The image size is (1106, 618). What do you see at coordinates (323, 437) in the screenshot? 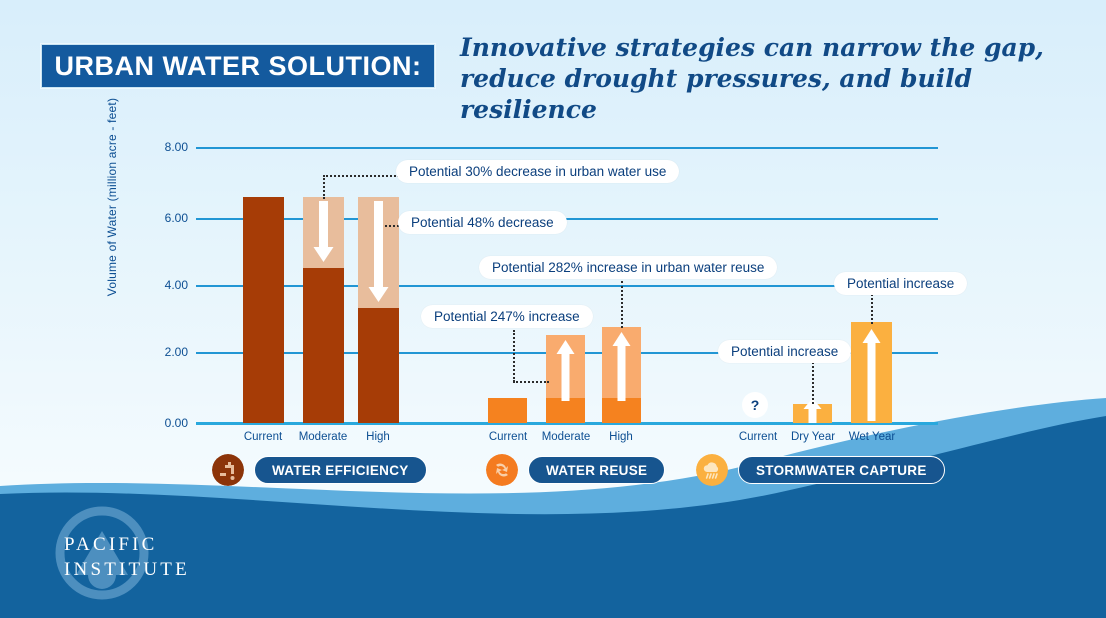
I see `x-tick-efficiency-moderate: Moderate` at bounding box center [323, 437].